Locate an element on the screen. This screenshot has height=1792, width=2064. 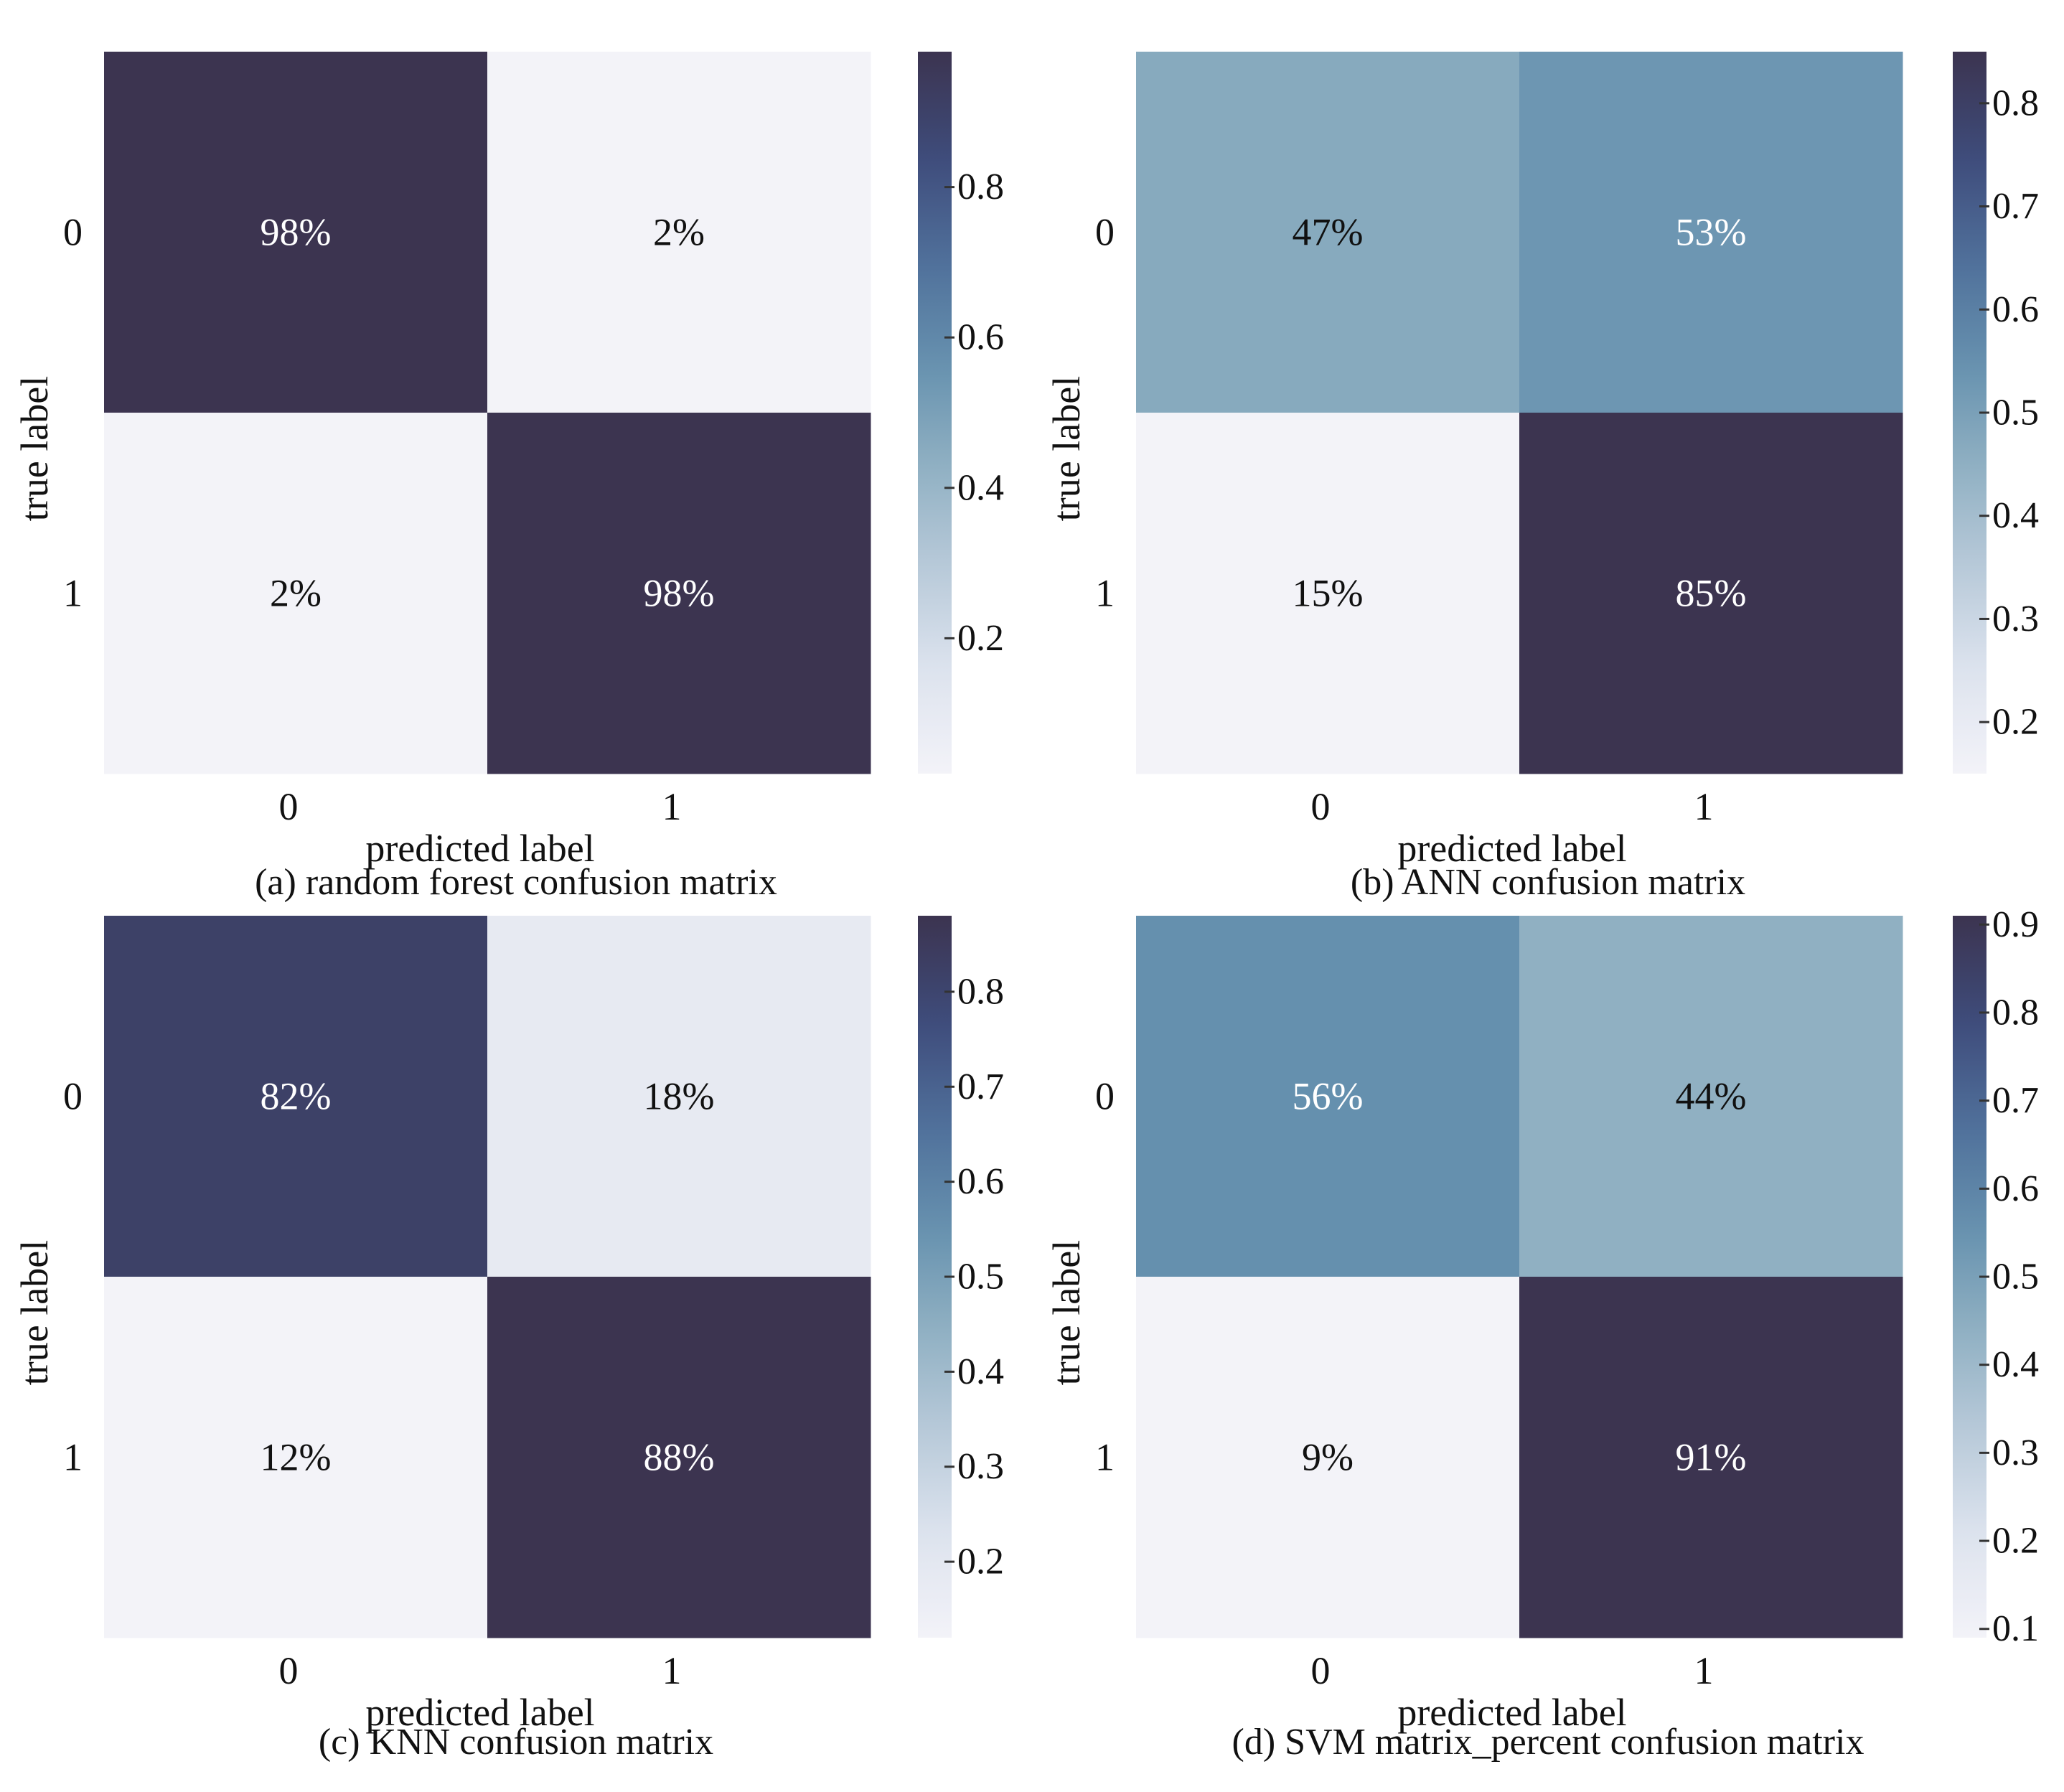
cell-label-0-1: 44% is located at coordinates (1711, 1096).